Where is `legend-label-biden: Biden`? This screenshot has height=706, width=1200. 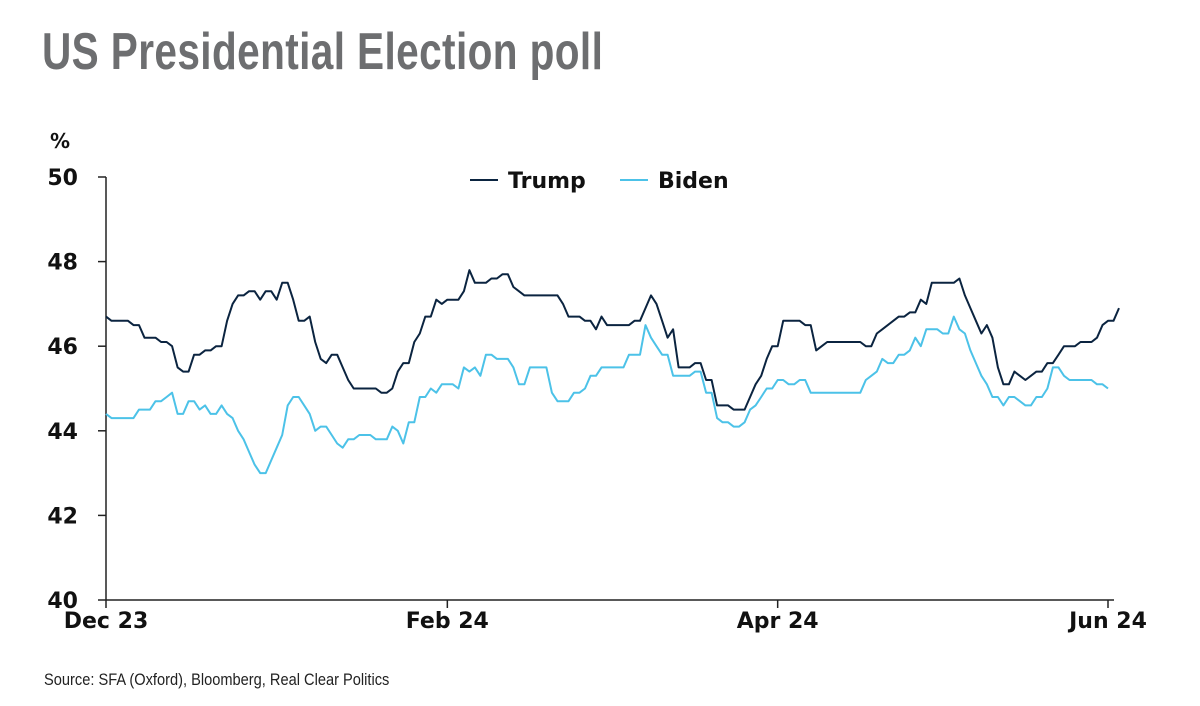
legend-label-biden: Biden is located at coordinates (693, 181).